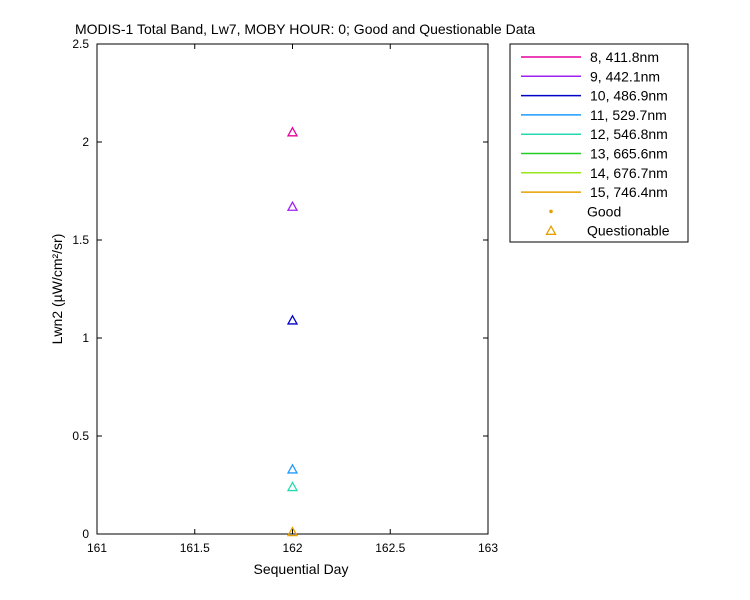 This screenshot has width=750, height=600. What do you see at coordinates (551, 229) in the screenshot?
I see `legend-marker-questionable` at bounding box center [551, 229].